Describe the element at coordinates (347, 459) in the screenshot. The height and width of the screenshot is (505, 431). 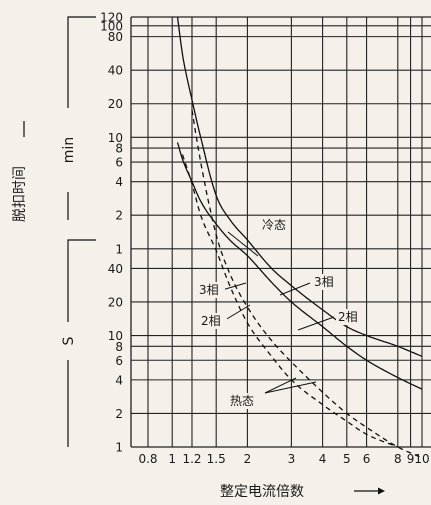
I see `x-tick-label: 5` at that location.